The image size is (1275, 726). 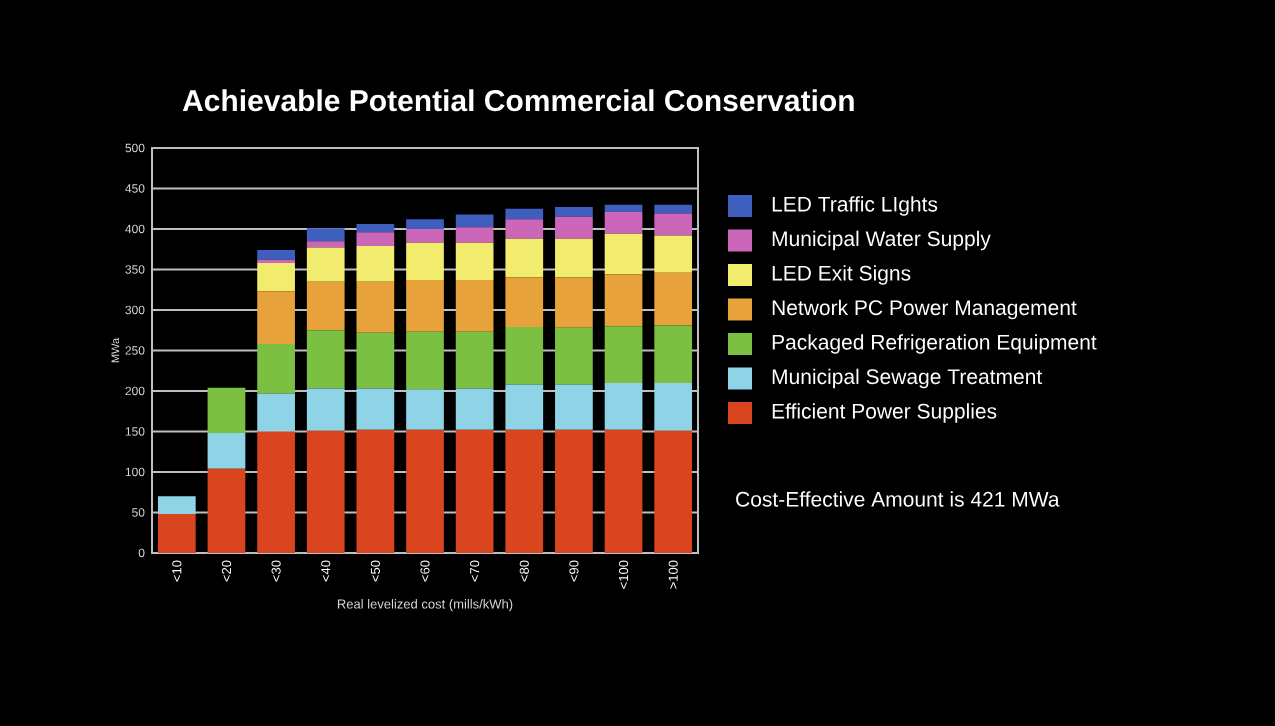 I want to click on x-tick-label: <80, so click(x=524, y=571).